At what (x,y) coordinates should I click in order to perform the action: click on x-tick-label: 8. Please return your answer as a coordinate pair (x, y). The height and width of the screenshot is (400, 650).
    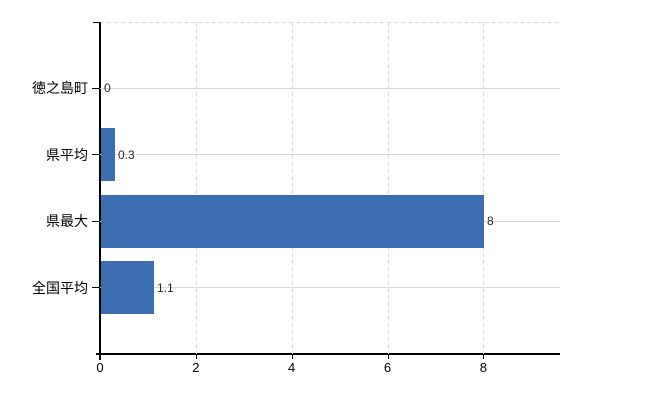
    Looking at the image, I should click on (483, 367).